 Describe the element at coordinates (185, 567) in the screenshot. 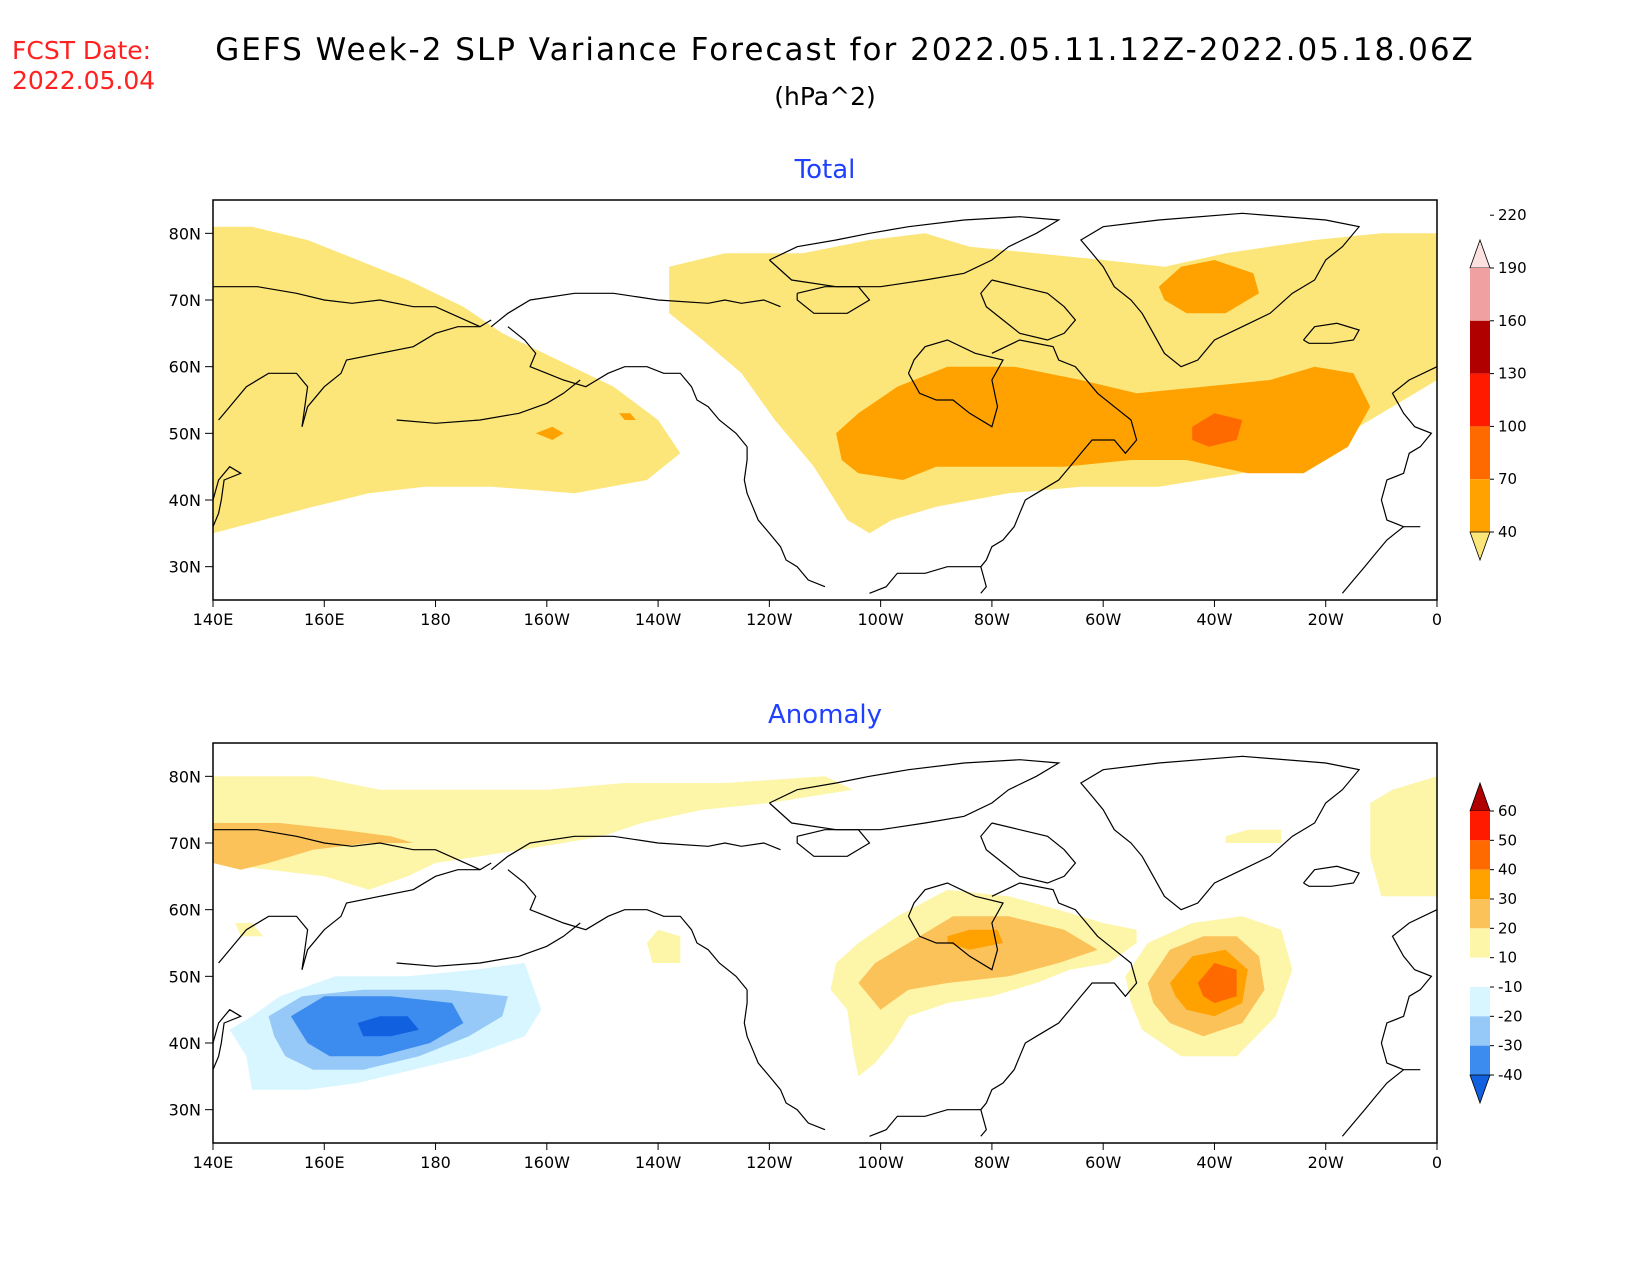

I see `lat-tick-label: 30N` at that location.